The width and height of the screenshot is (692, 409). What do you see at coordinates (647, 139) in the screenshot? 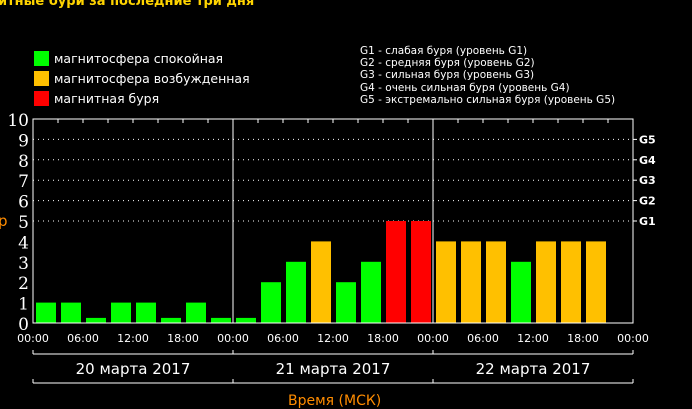
I see `g-level-label: G5` at bounding box center [647, 139].